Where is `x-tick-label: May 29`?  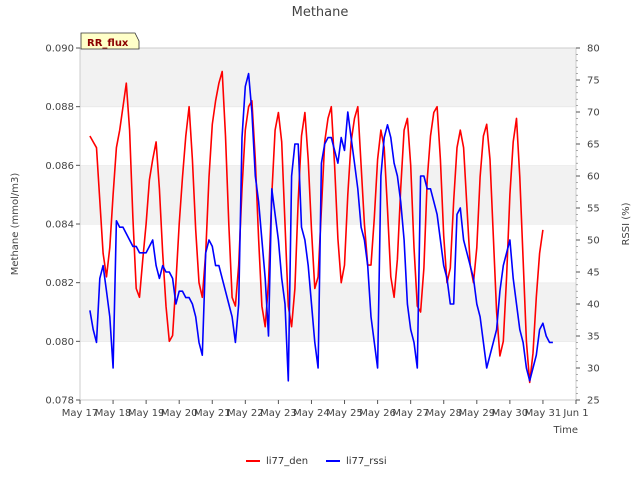 x-tick-label: May 29 is located at coordinates (477, 413).